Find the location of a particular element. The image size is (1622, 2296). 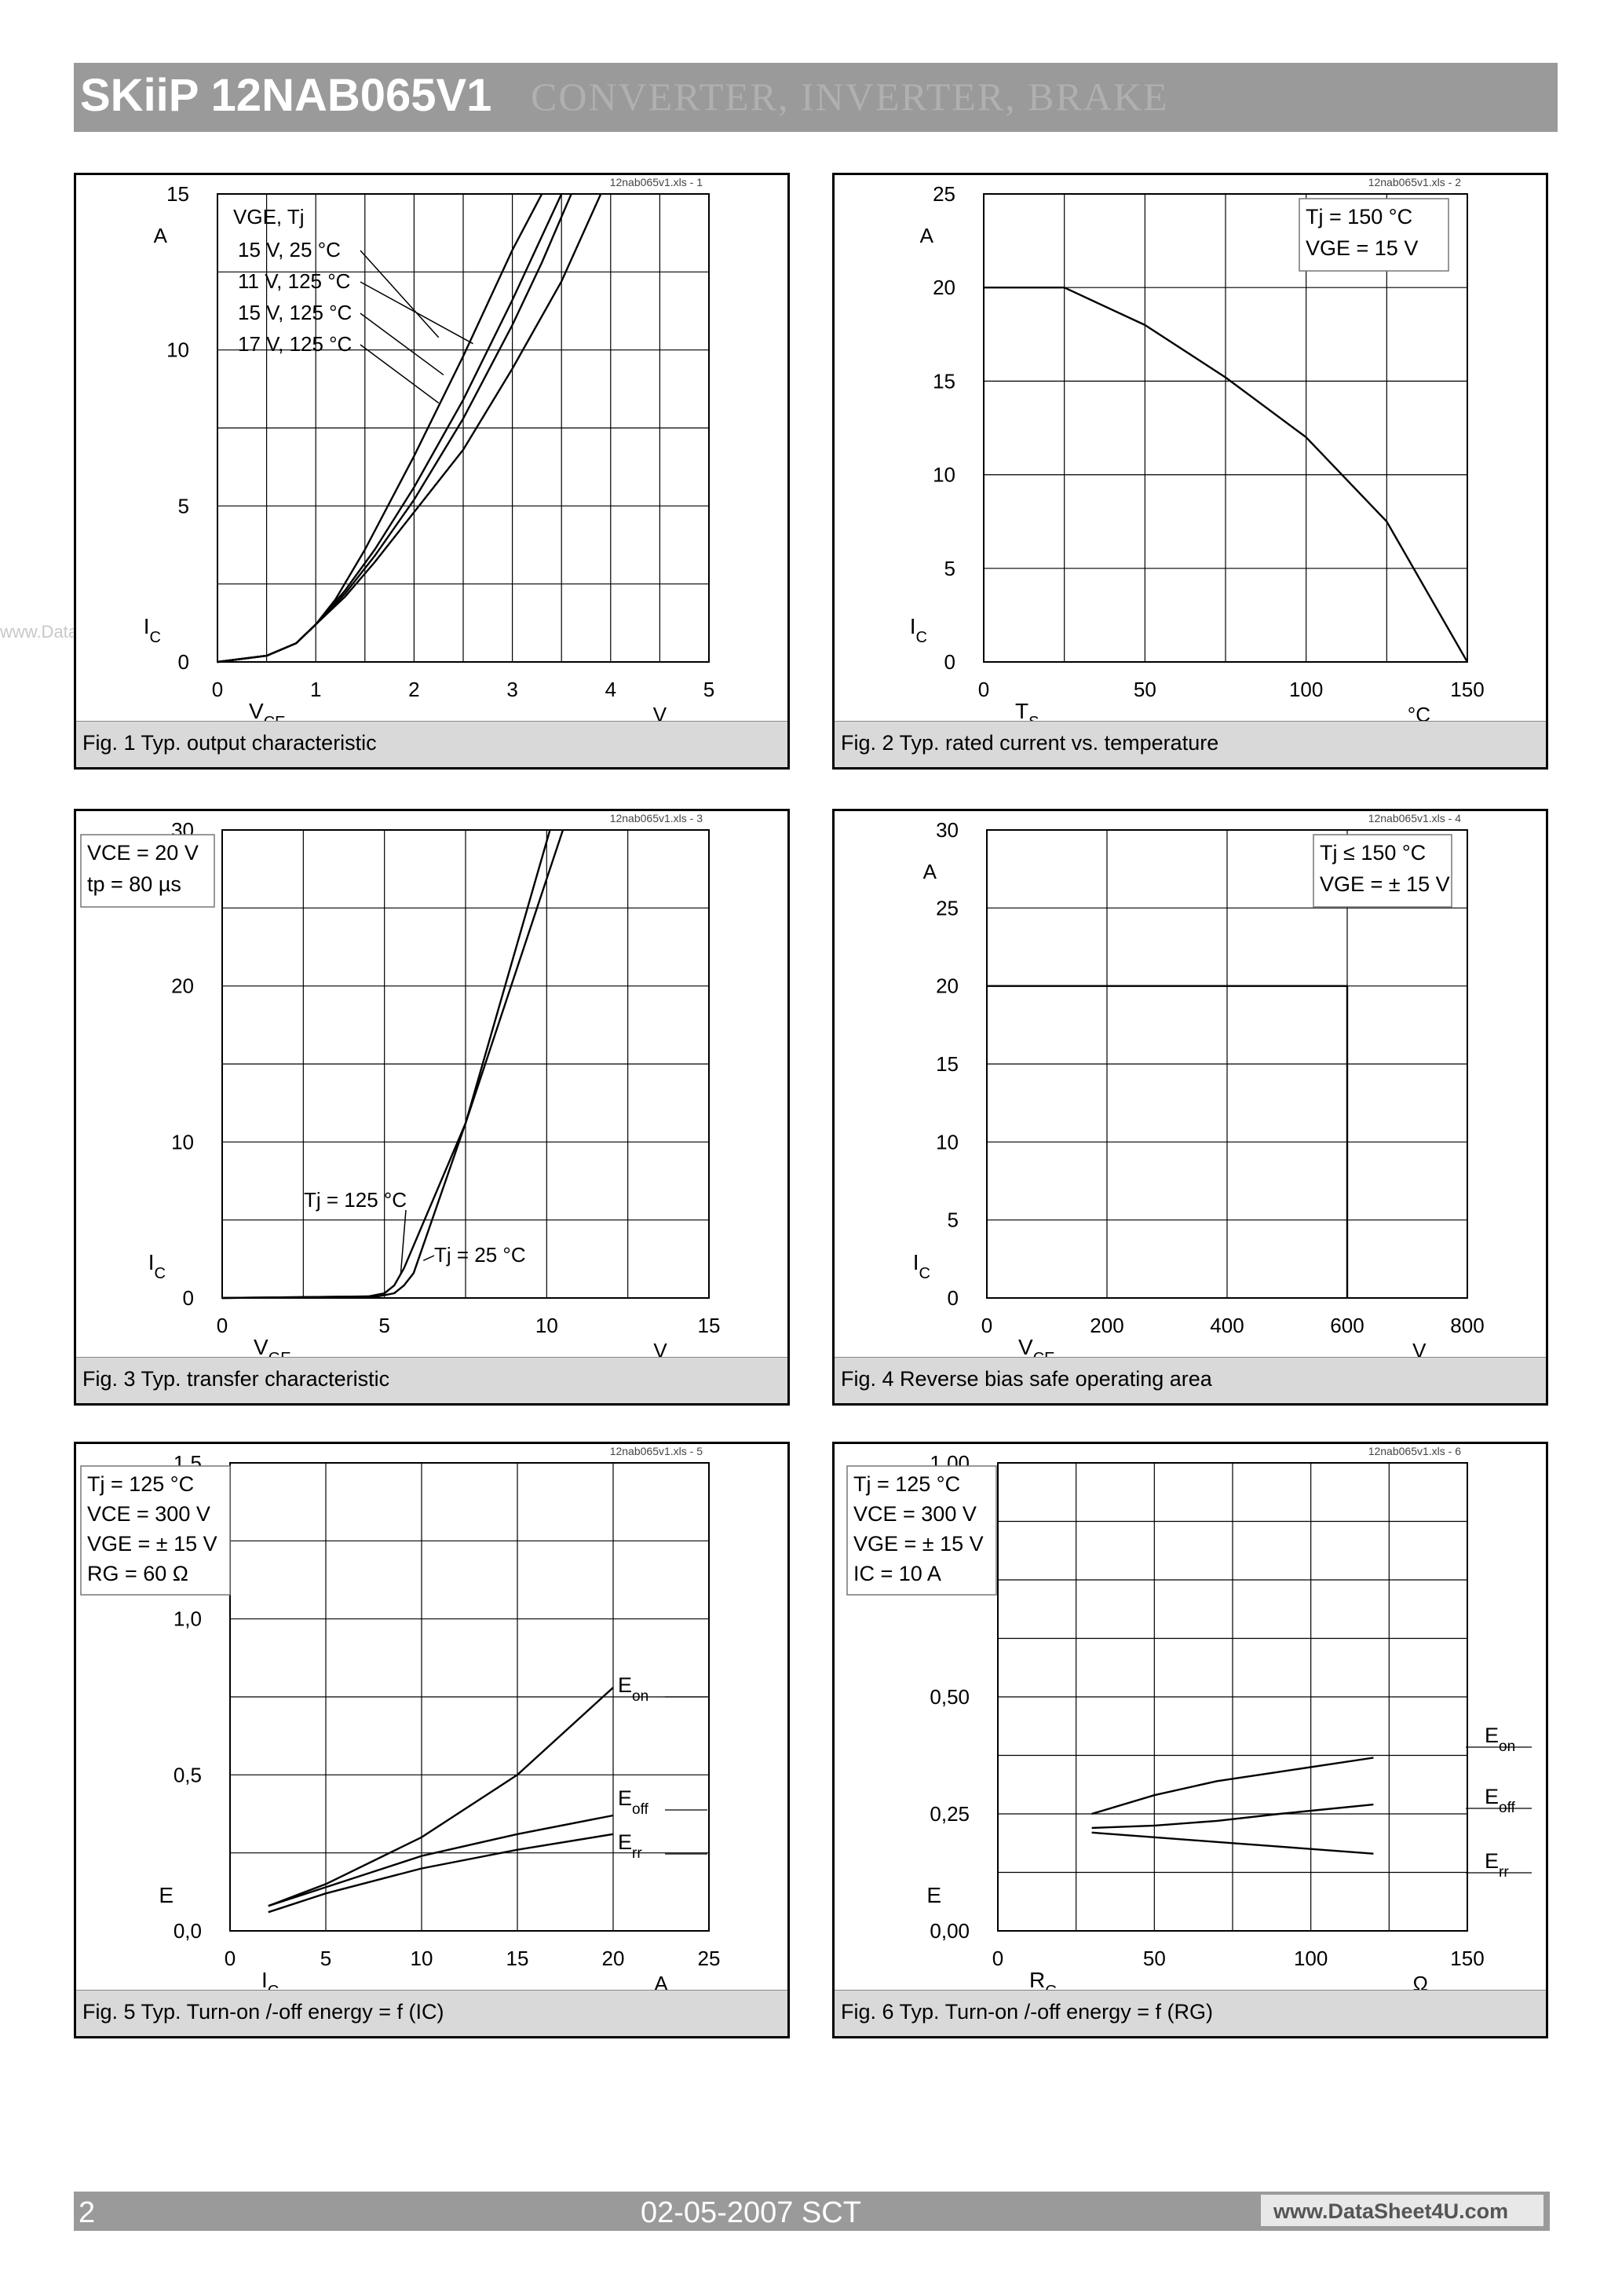

x-tick-label: 5 is located at coordinates (325, 1958).